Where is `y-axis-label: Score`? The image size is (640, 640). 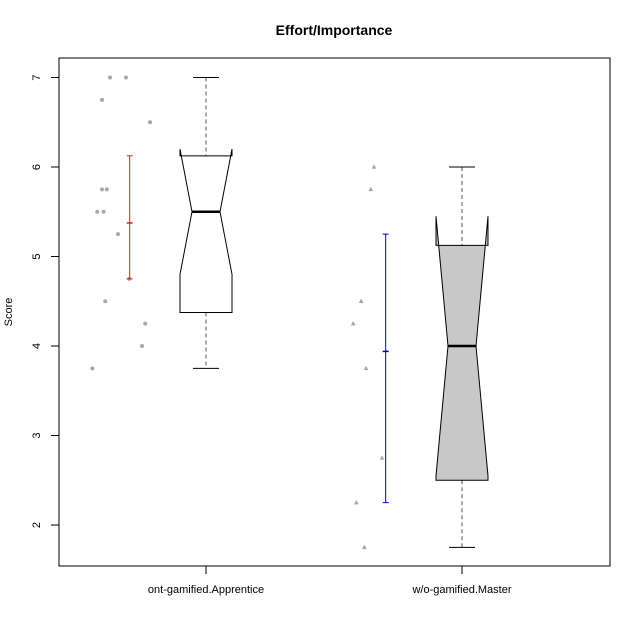
y-axis-label: Score is located at coordinates (9, 312).